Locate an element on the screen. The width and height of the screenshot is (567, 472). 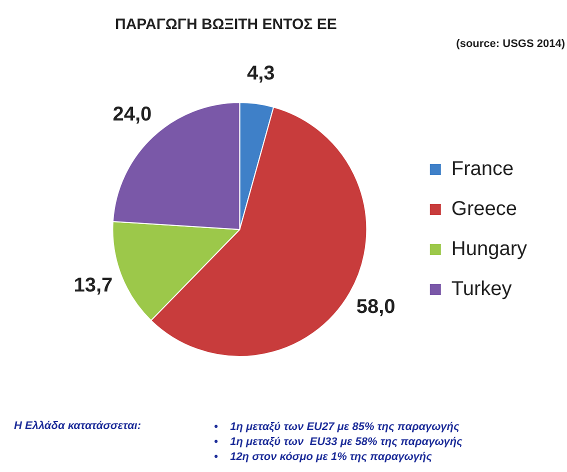
text: Η Ελλάδα κατατάσσεται: is located at coordinates (77, 426).